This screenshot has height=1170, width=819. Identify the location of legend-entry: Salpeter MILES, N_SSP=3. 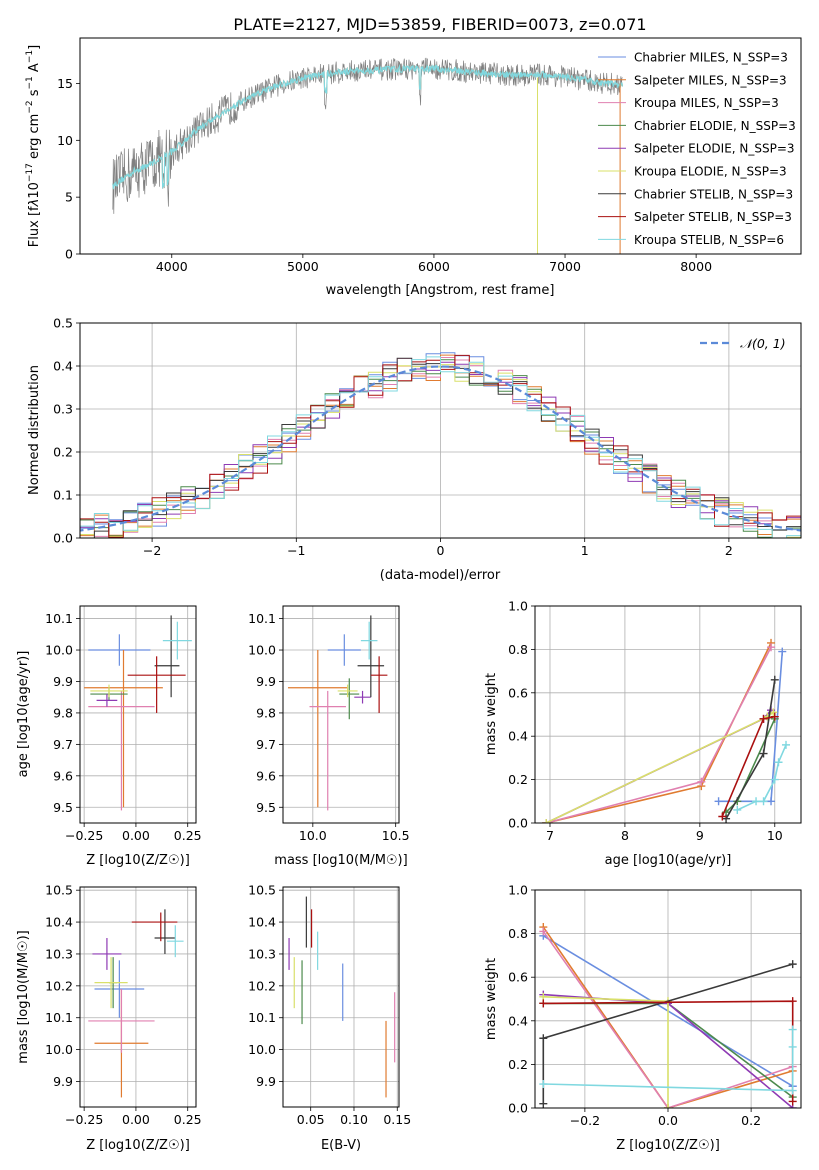
(710, 80).